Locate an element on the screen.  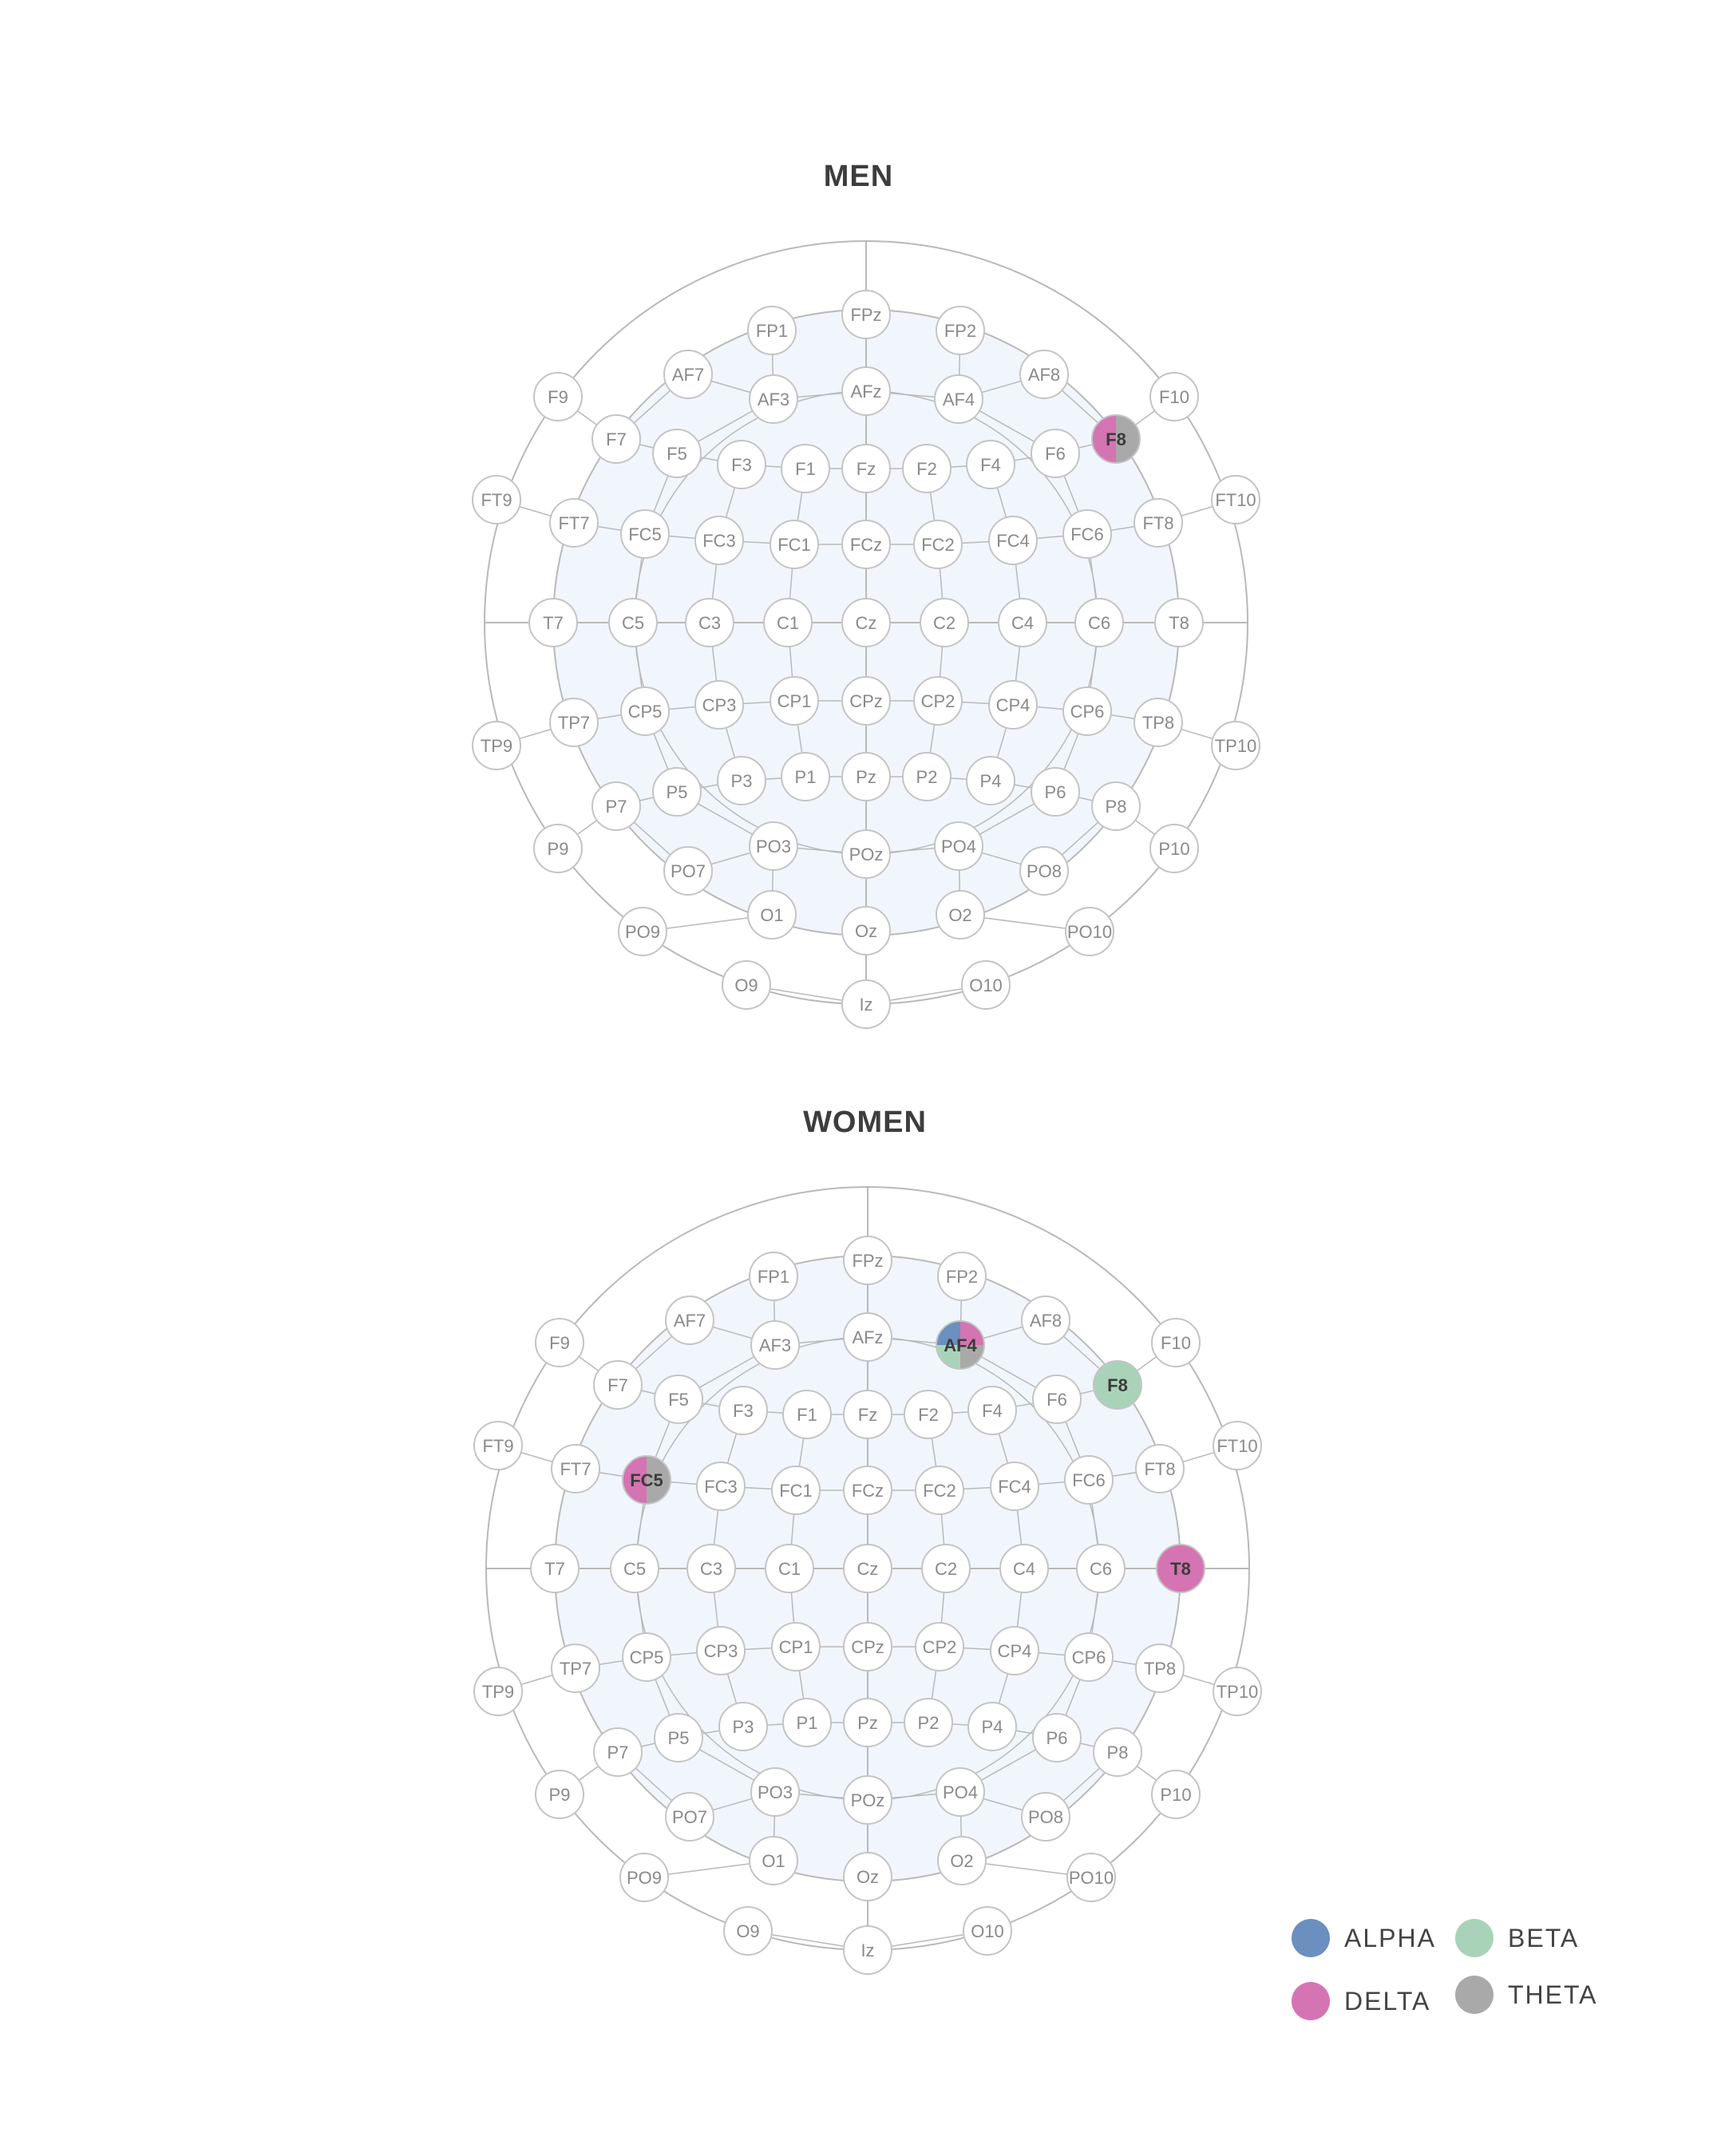
women-electrode-po10: PO10 is located at coordinates (1091, 1877).